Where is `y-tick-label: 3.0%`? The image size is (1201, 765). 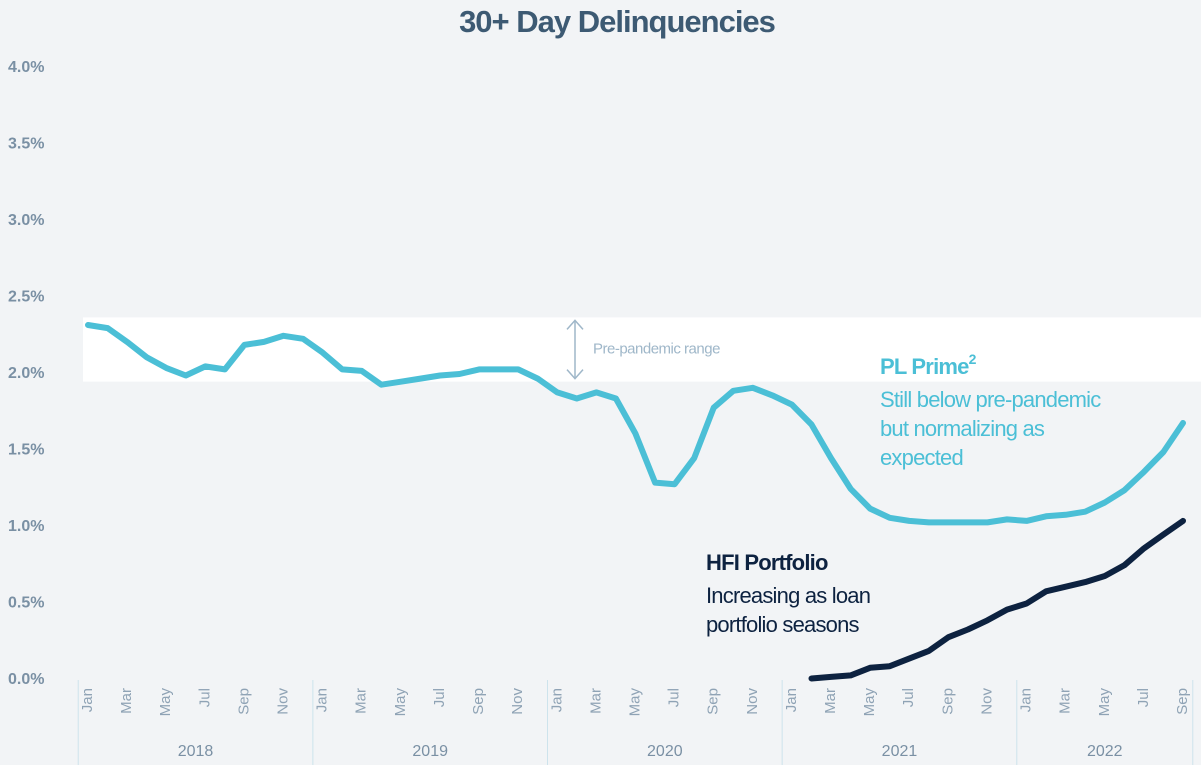
y-tick-label: 3.0% is located at coordinates (26, 220).